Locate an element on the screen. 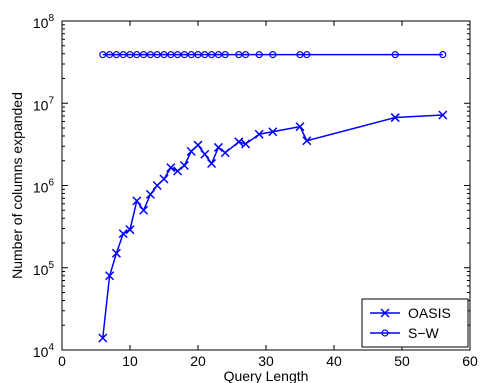 The height and width of the screenshot is (383, 482). x-tick-label: 10 is located at coordinates (130, 361).